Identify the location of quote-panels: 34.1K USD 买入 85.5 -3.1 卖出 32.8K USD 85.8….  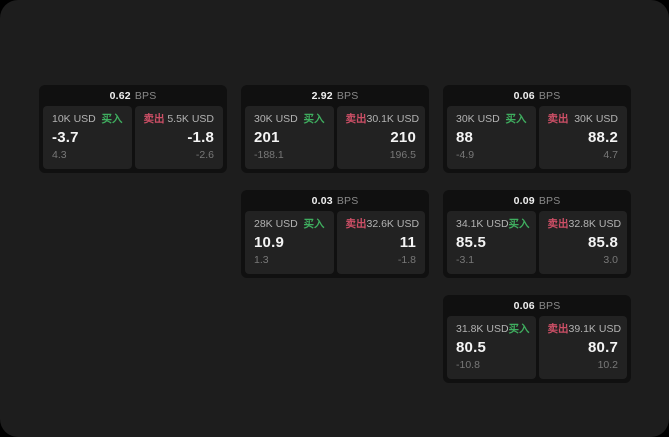
(537, 244).